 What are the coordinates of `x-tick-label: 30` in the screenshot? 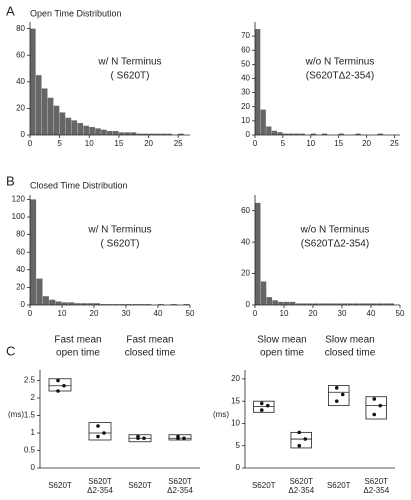 It's located at (342, 313).